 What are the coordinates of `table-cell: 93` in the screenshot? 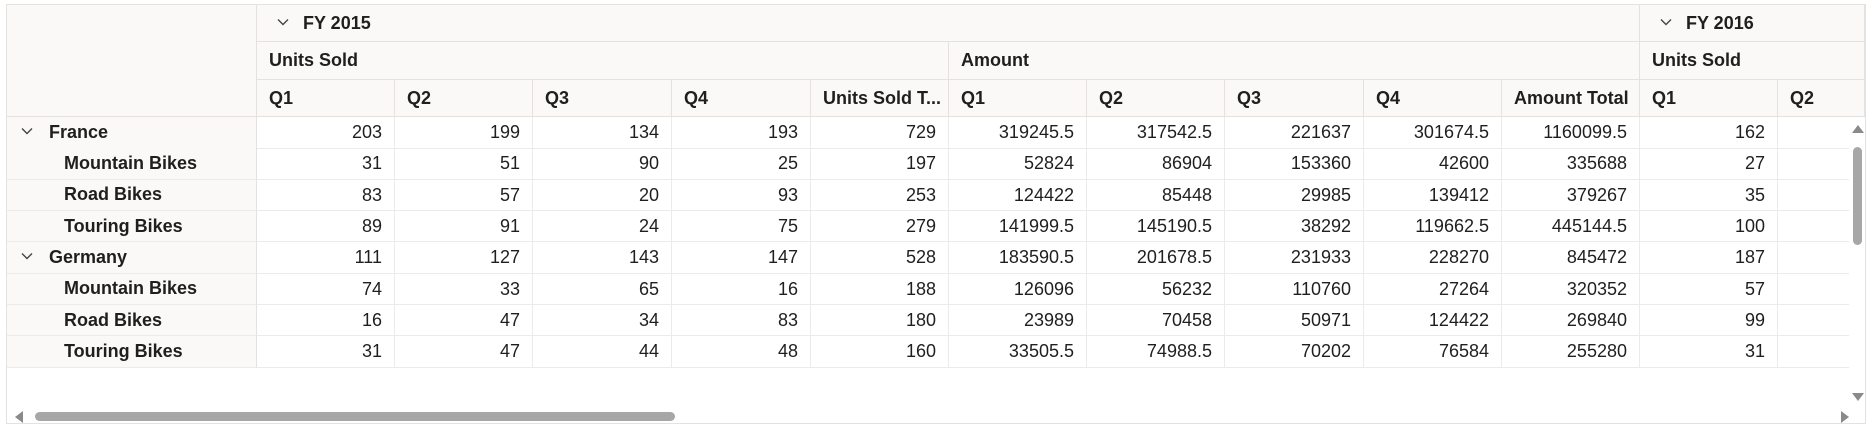 It's located at (741, 195).